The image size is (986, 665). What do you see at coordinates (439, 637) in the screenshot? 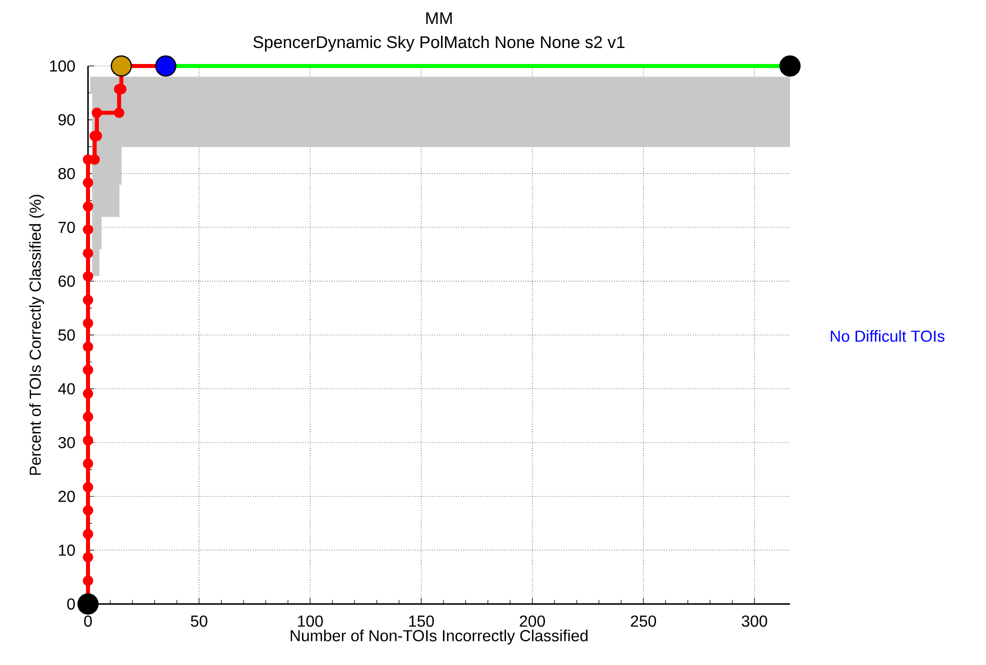
I see `x-axis-title: Number of Non-TOIs Incorrectly Classified` at bounding box center [439, 637].